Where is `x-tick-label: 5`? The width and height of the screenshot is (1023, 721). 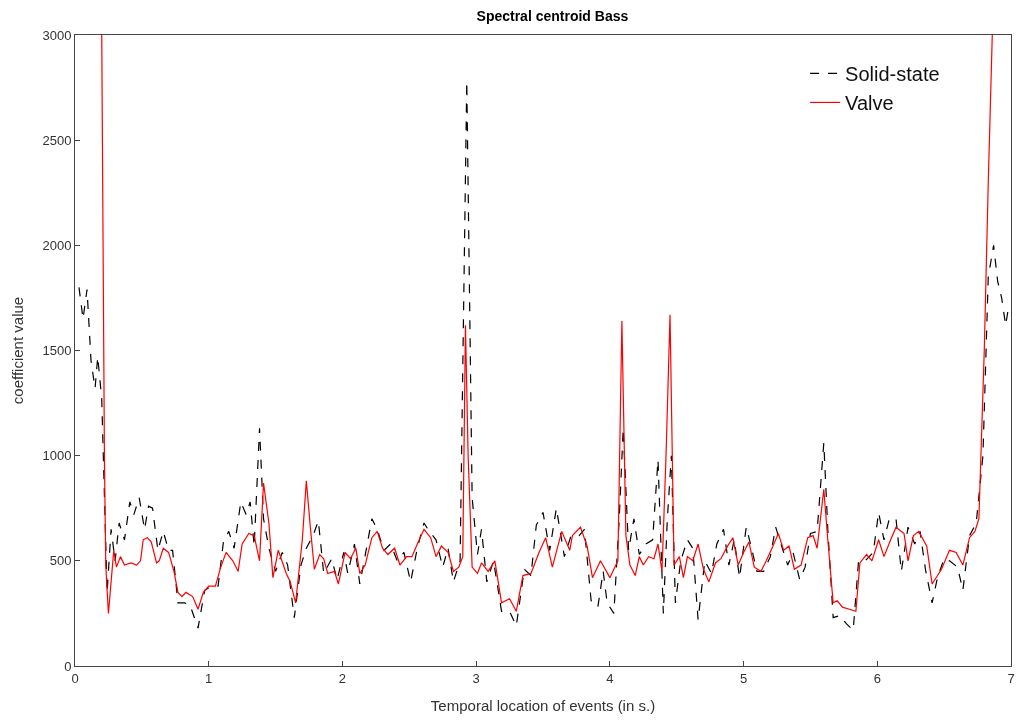 x-tick-label: 5 is located at coordinates (743, 678).